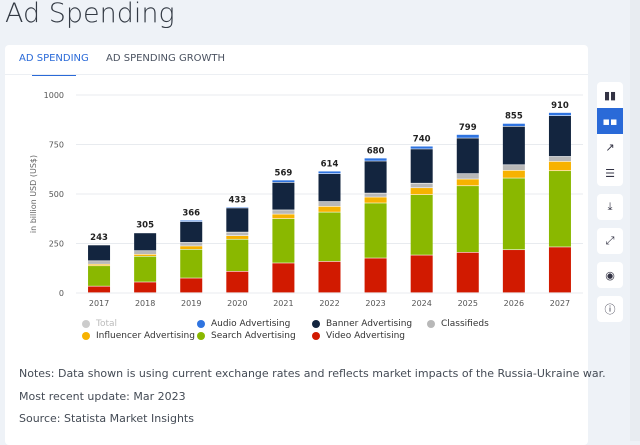  Describe the element at coordinates (61, 293) in the screenshot. I see `y-tick-label: 0` at that location.